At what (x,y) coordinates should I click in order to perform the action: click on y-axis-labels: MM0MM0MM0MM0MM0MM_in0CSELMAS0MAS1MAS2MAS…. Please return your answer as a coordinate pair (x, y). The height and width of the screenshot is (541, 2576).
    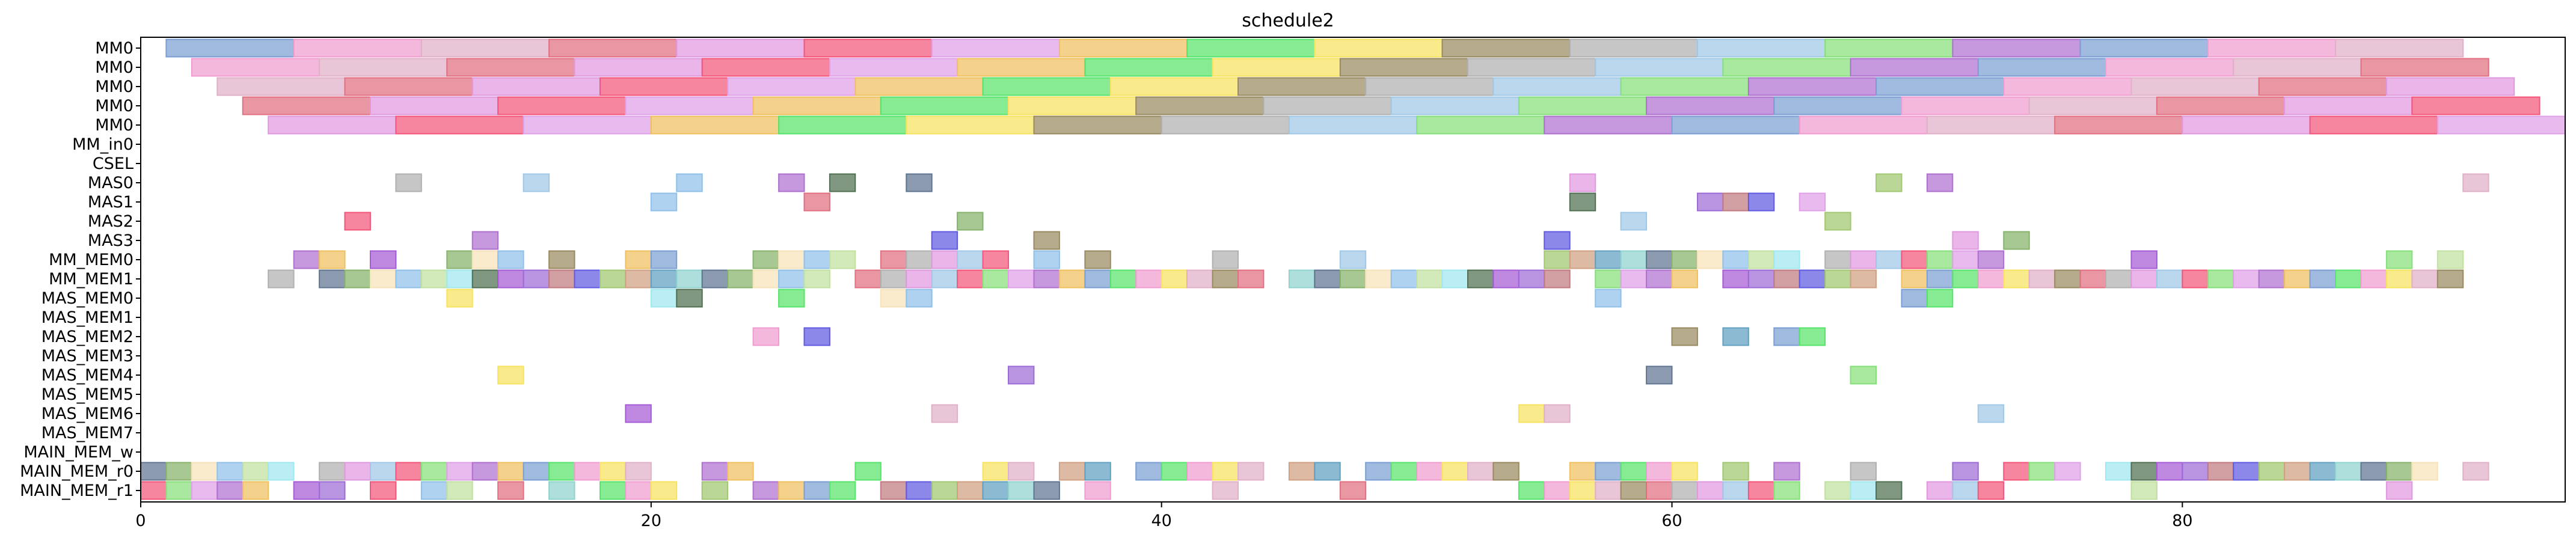
    Looking at the image, I should click on (80, 269).